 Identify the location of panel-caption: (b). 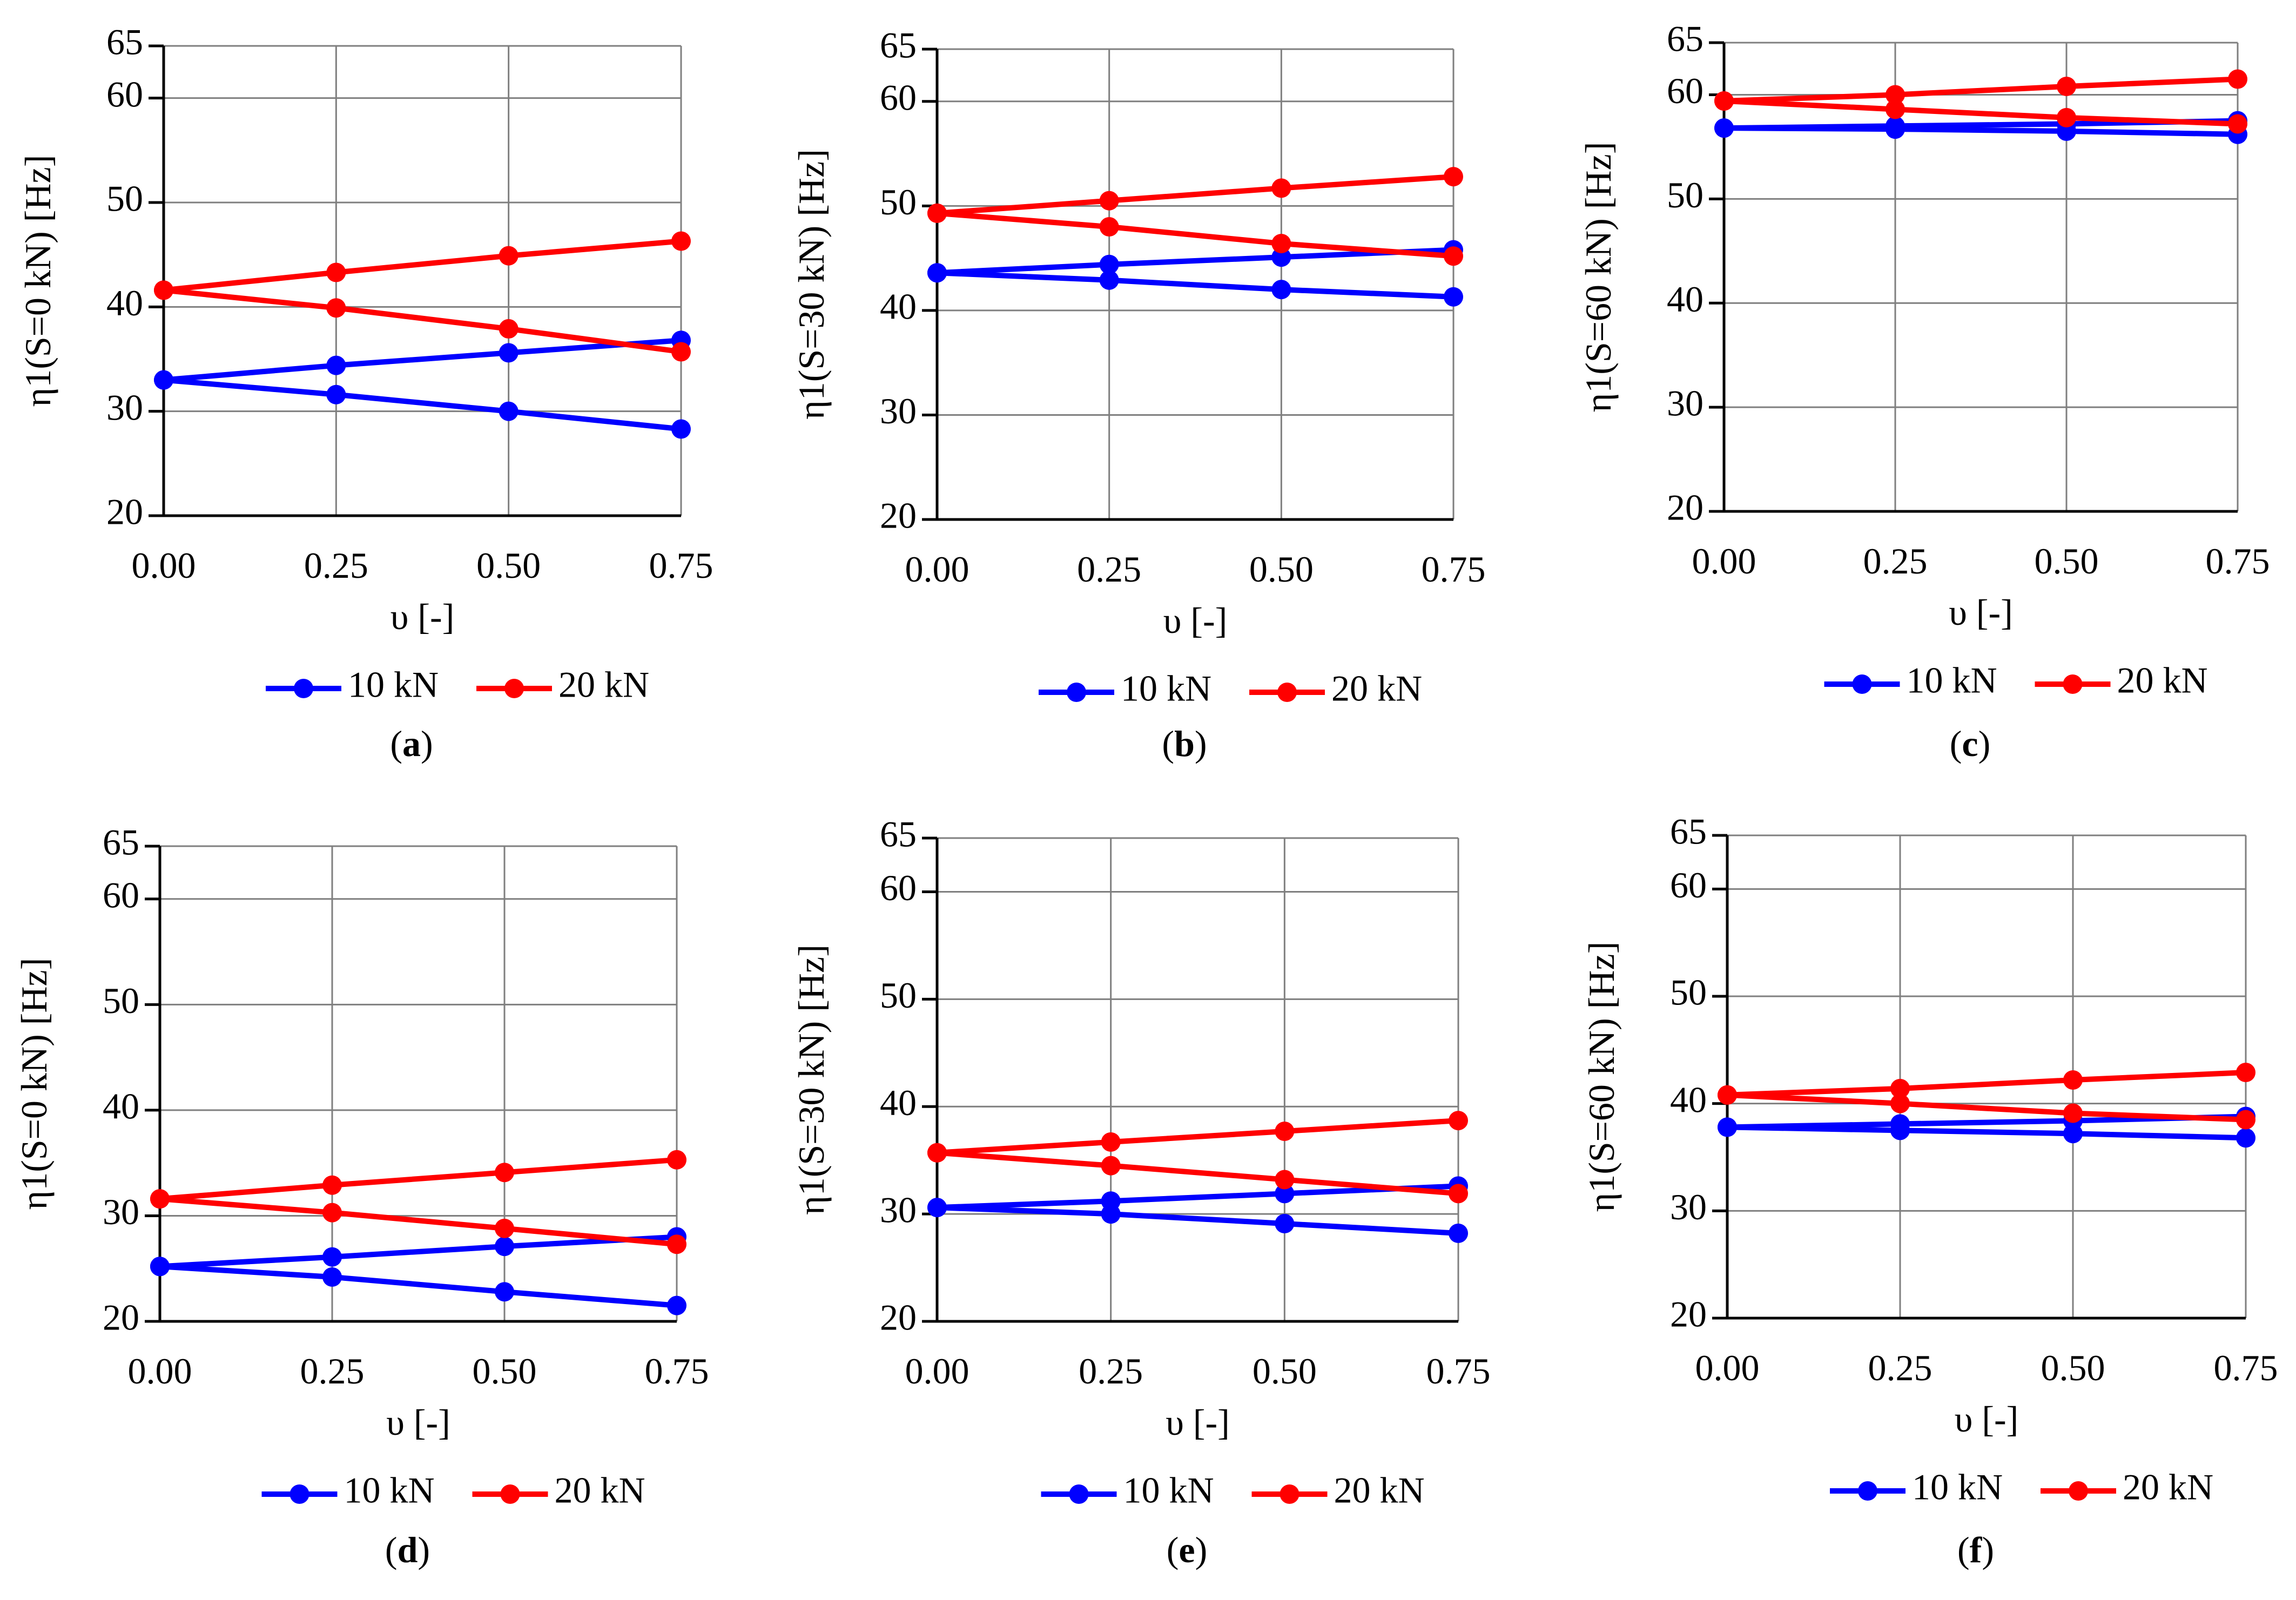
(1184, 743).